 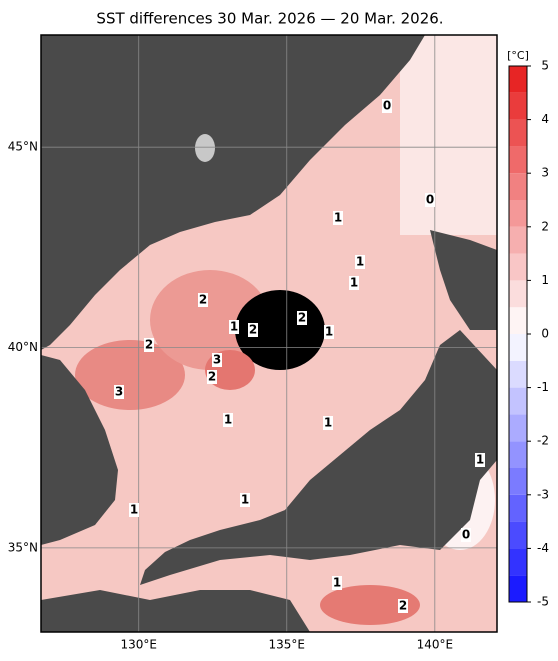 I want to click on sea-light, so click(x=448, y=135).